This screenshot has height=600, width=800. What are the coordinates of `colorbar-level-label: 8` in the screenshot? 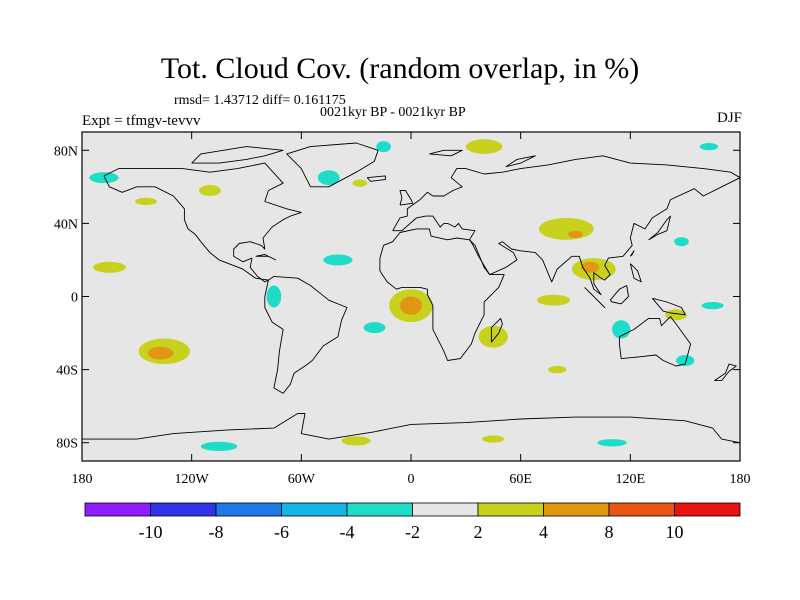 It's located at (609, 532).